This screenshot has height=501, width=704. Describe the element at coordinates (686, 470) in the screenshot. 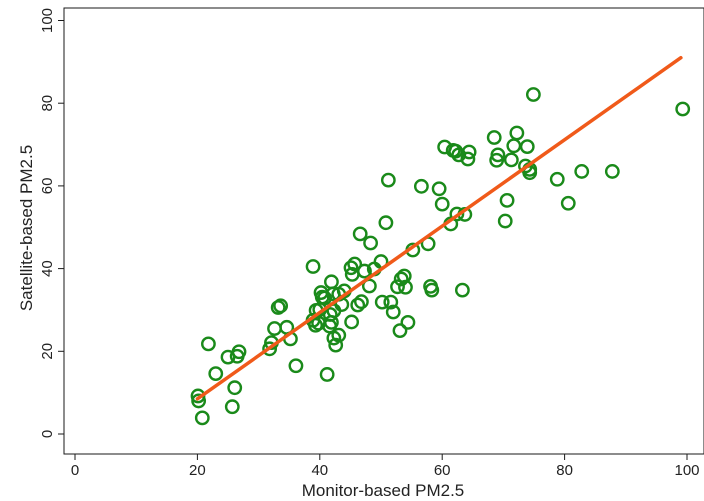

I see `x-tick-label: 100` at that location.